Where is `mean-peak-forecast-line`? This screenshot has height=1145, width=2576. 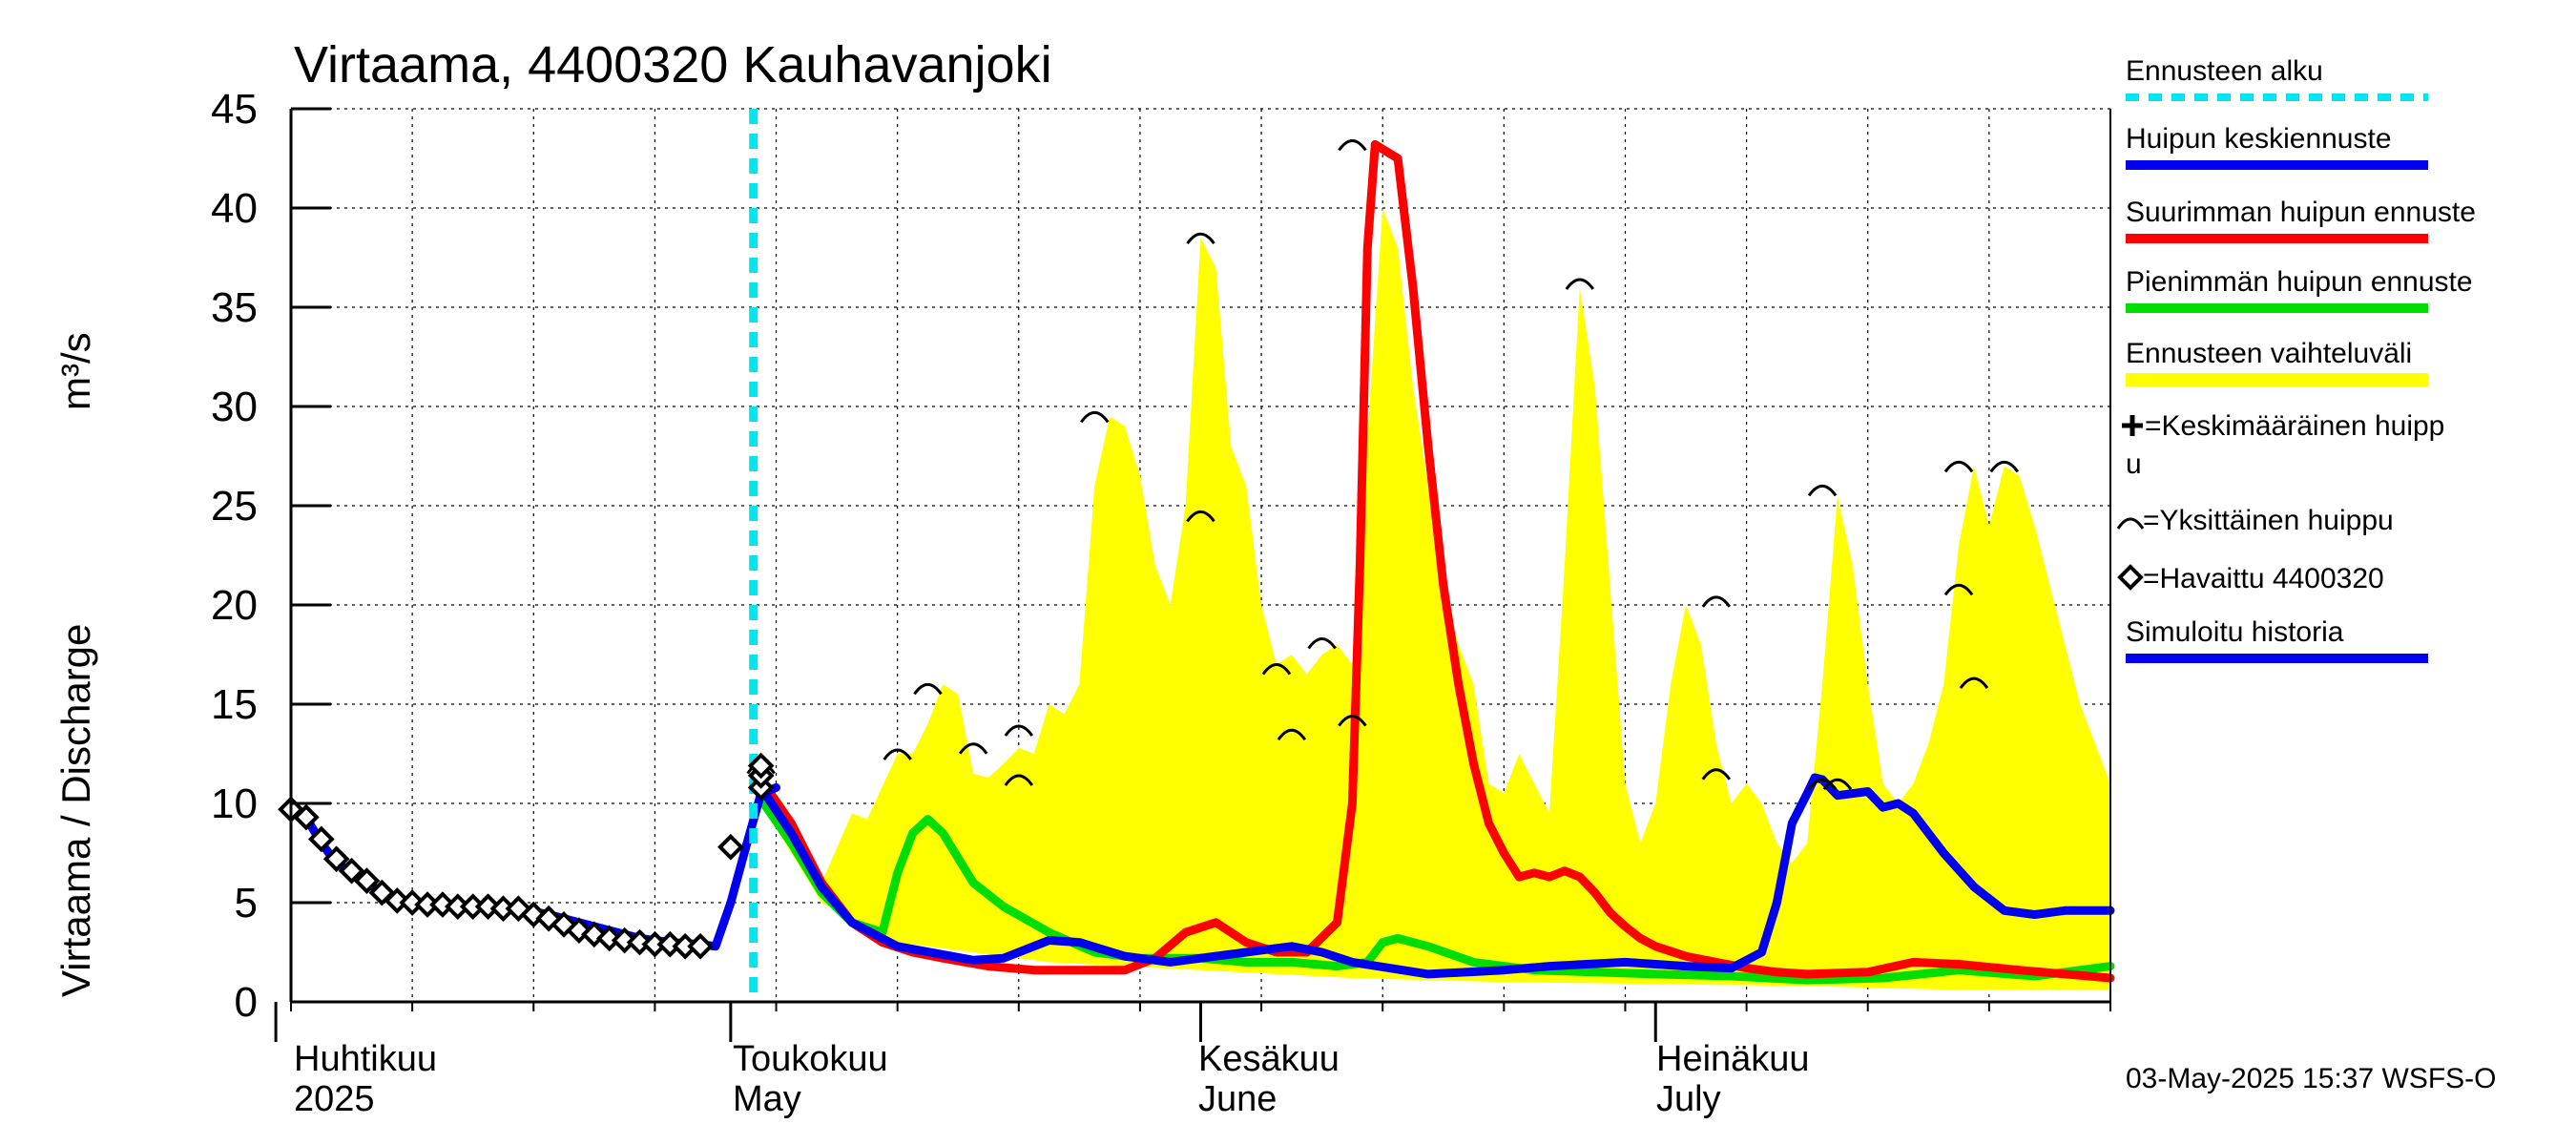 mean-peak-forecast-line is located at coordinates (1436, 876).